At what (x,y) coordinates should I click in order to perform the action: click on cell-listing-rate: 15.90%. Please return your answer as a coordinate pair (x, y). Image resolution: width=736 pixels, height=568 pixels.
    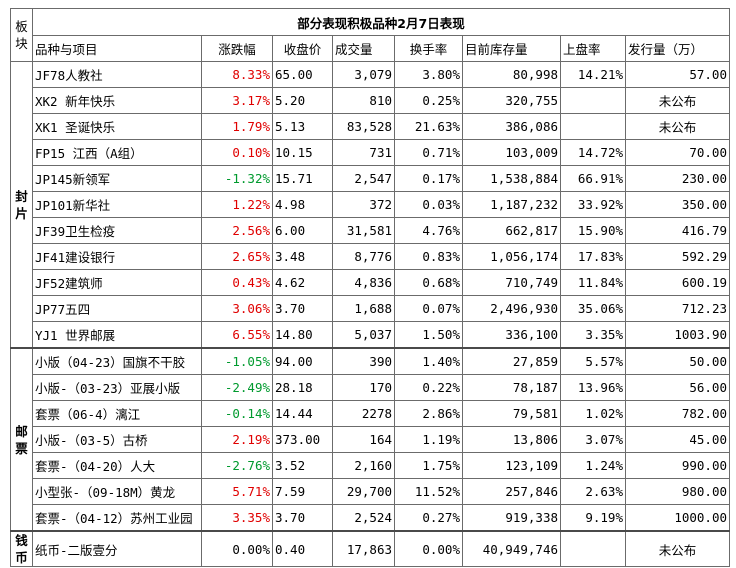
    Looking at the image, I should click on (593, 230).